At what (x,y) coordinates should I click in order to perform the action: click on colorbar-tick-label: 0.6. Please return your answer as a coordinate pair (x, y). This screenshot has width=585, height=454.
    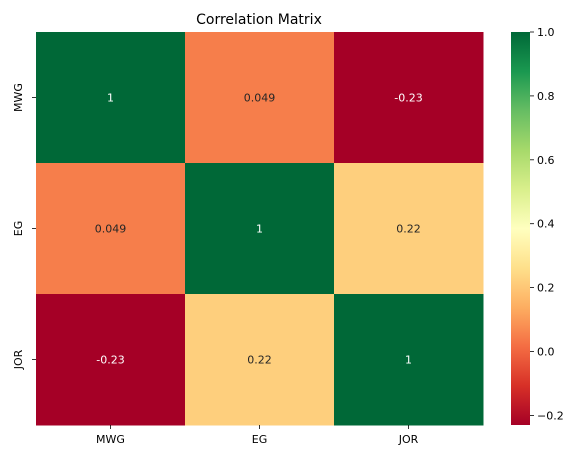
    Looking at the image, I should click on (546, 160).